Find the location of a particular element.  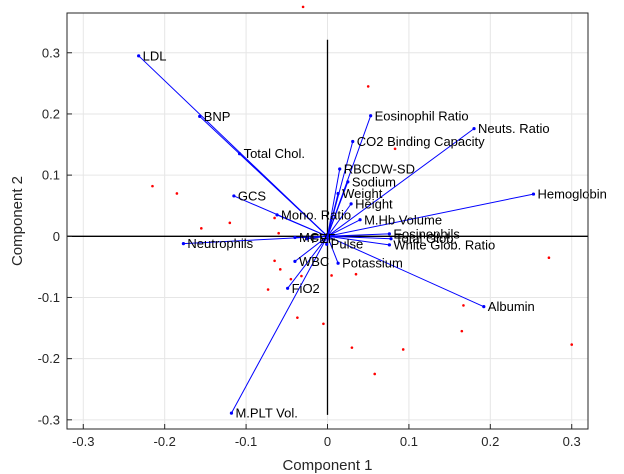

vector-label: Potassium is located at coordinates (372, 263).